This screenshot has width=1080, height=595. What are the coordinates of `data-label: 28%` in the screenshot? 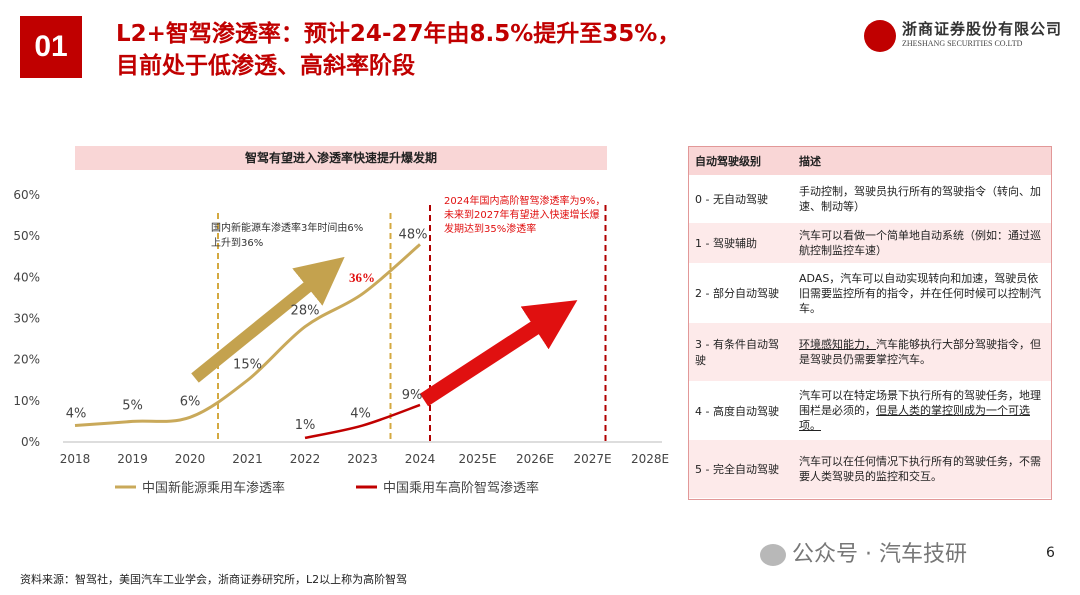 It's located at (305, 311).